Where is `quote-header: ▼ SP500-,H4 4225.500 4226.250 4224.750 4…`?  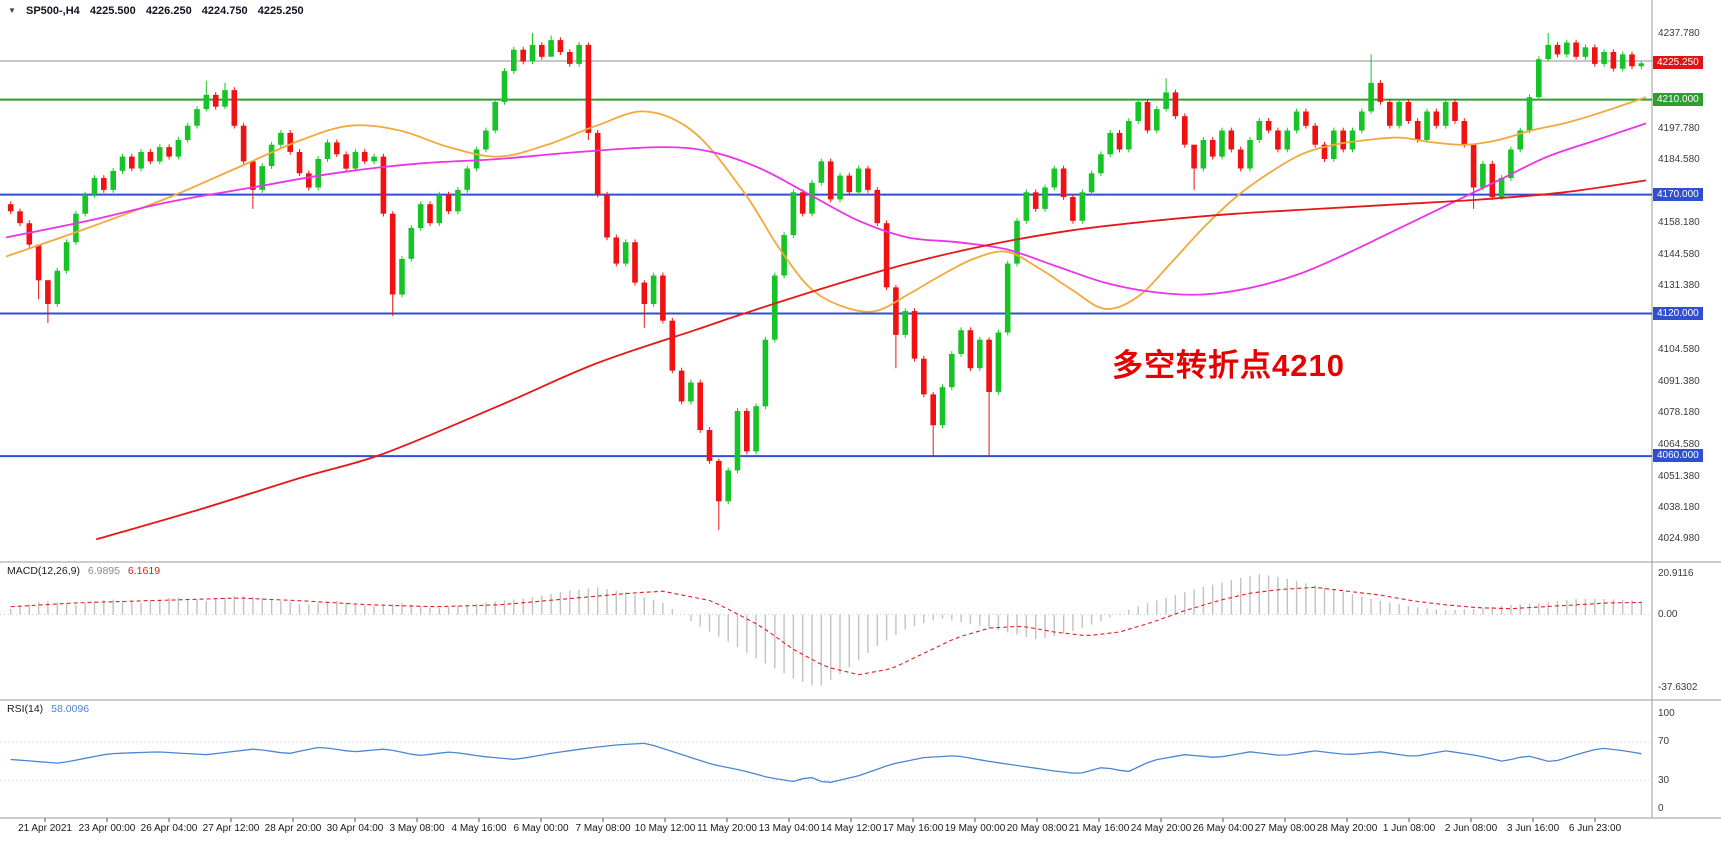
quote-header: ▼ SP500-,H4 4225.500 4226.250 4224.750 4… is located at coordinates (159, 11).